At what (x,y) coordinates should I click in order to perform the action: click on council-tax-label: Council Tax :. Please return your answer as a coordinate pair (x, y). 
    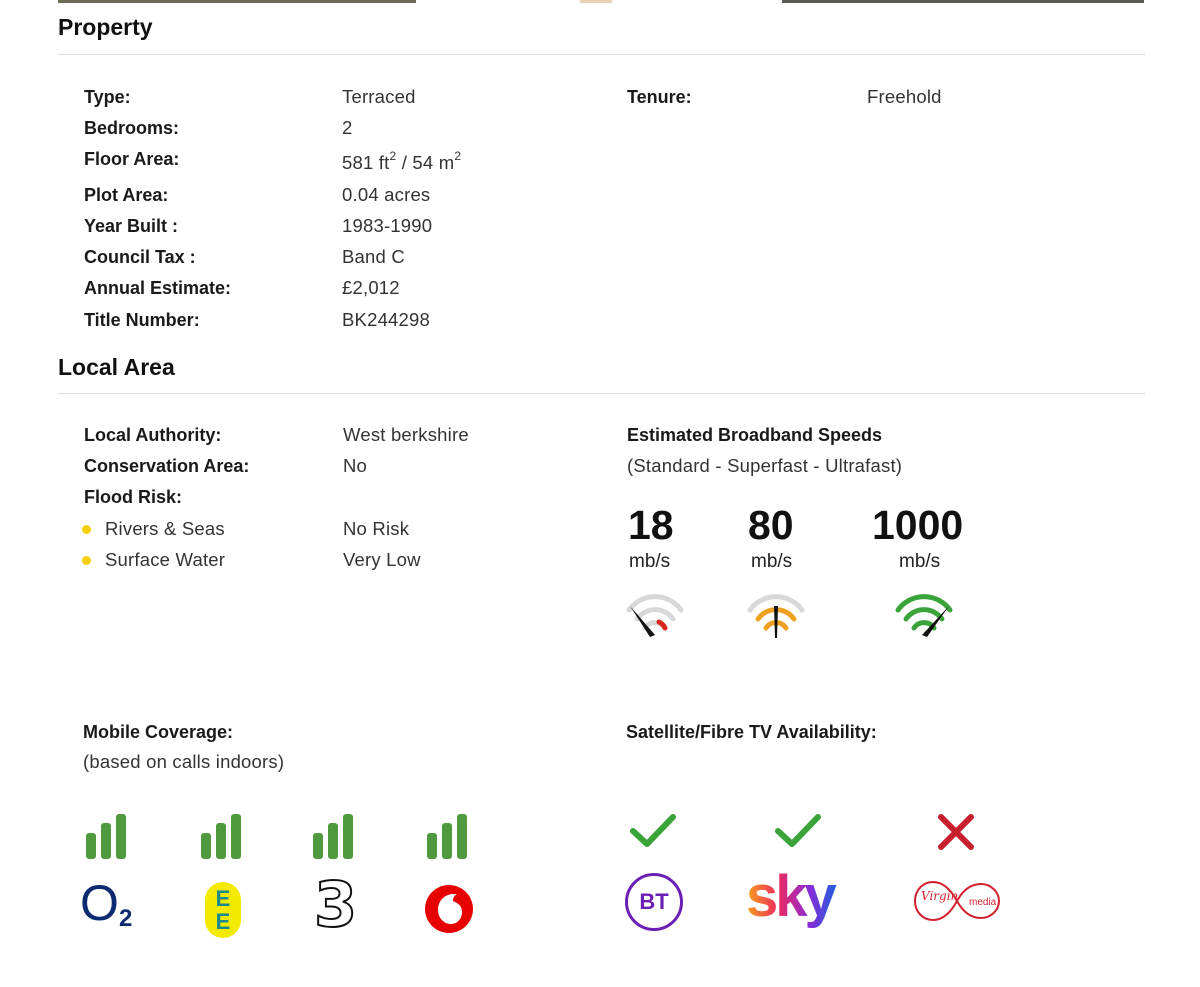
    Looking at the image, I should click on (140, 257).